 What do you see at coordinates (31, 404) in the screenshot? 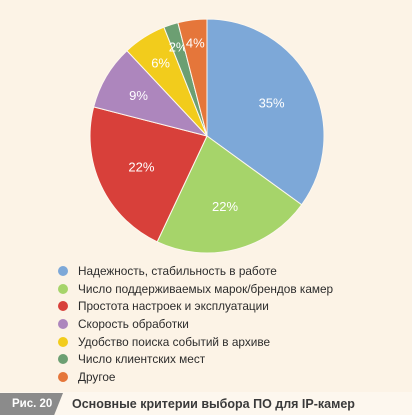
I see `figure-number-badge: Рис. 20` at bounding box center [31, 404].